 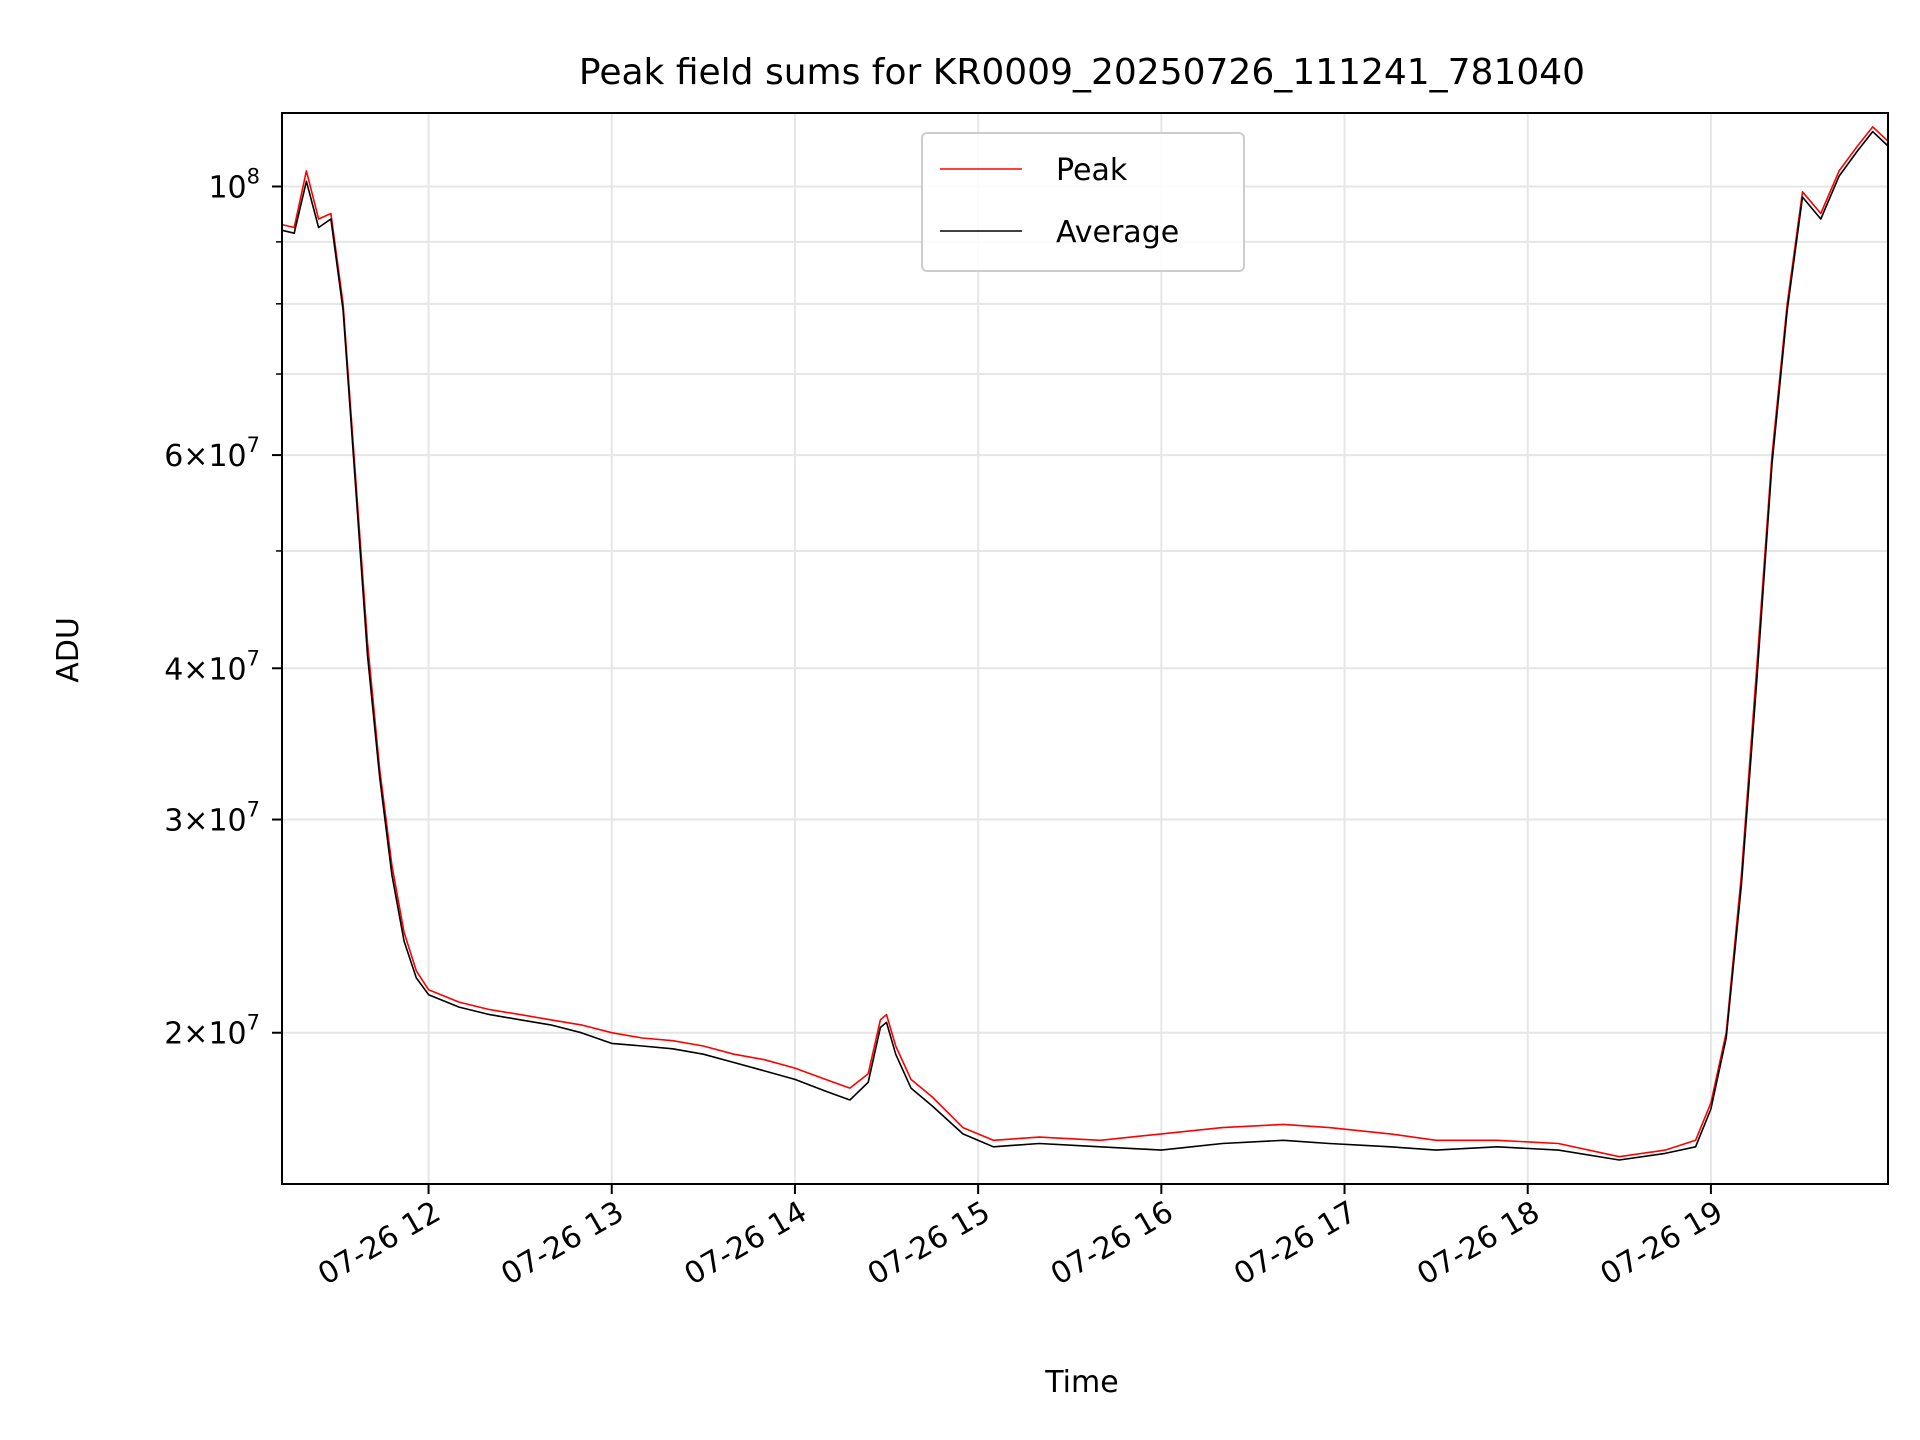 What do you see at coordinates (212, 1031) in the screenshot?
I see `y-tick-label: 2×107` at bounding box center [212, 1031].